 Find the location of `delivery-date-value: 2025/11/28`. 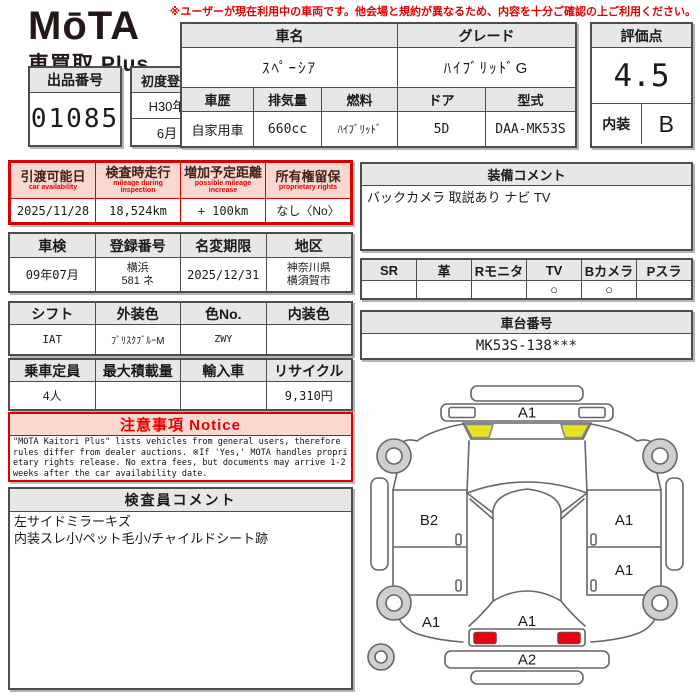

delivery-date-value: 2025/11/28 is located at coordinates (53, 210).